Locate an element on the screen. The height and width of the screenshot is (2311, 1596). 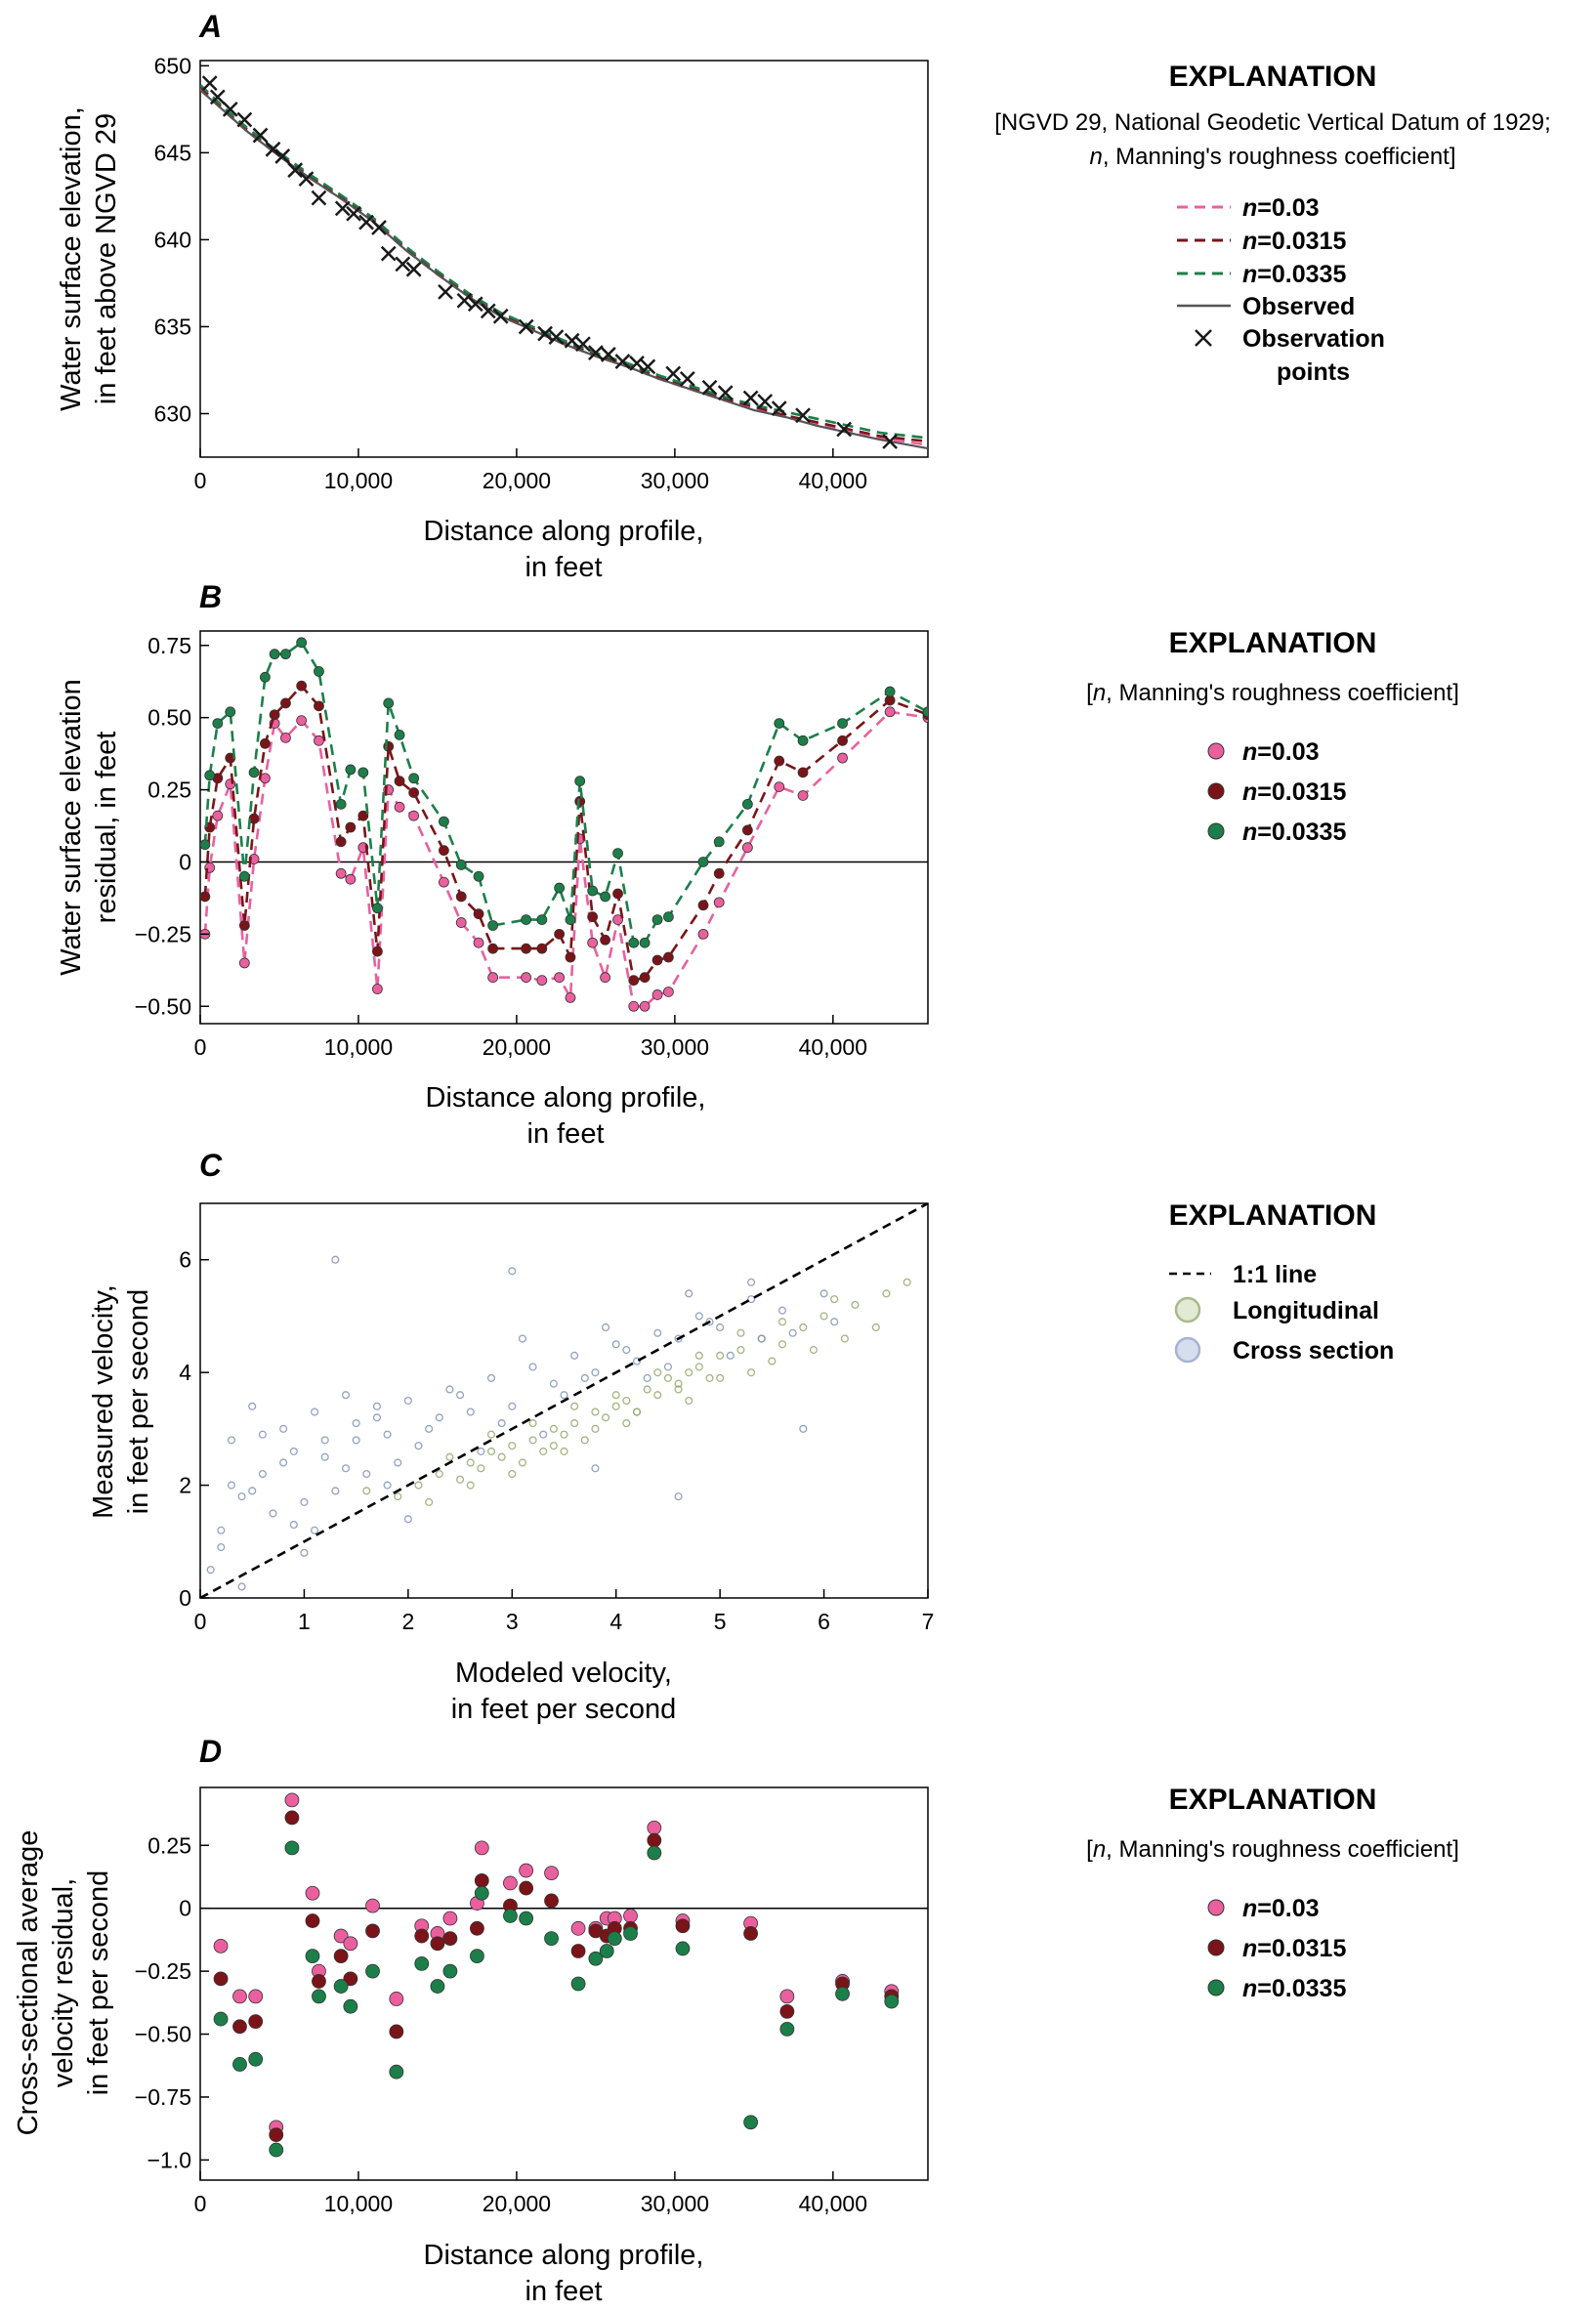
legend-b-n00335-swatch is located at coordinates (1216, 831).